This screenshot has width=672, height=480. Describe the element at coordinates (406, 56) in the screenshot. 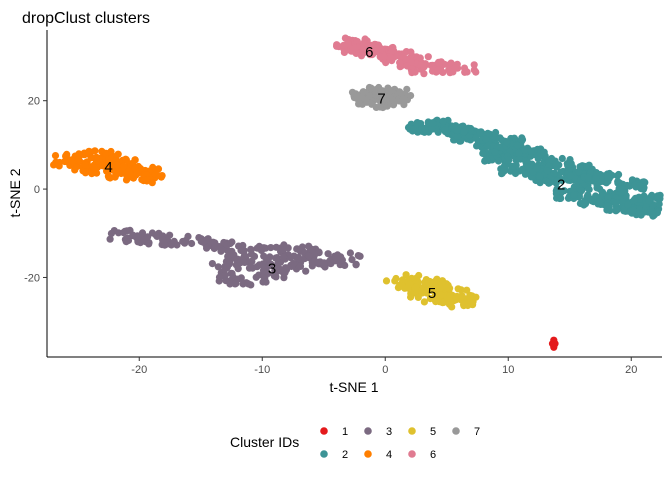

I see `series-6-points` at that location.